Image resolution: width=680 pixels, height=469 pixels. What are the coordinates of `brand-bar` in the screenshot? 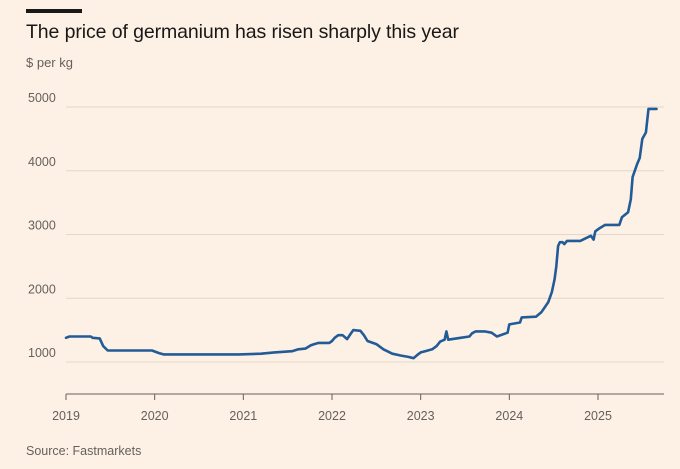 It's located at (54, 11).